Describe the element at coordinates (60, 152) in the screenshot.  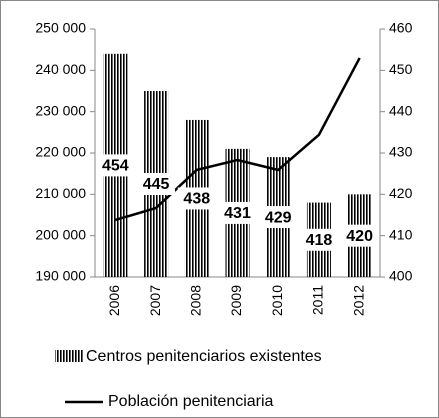
I see `y-tick-label: 220 000` at that location.